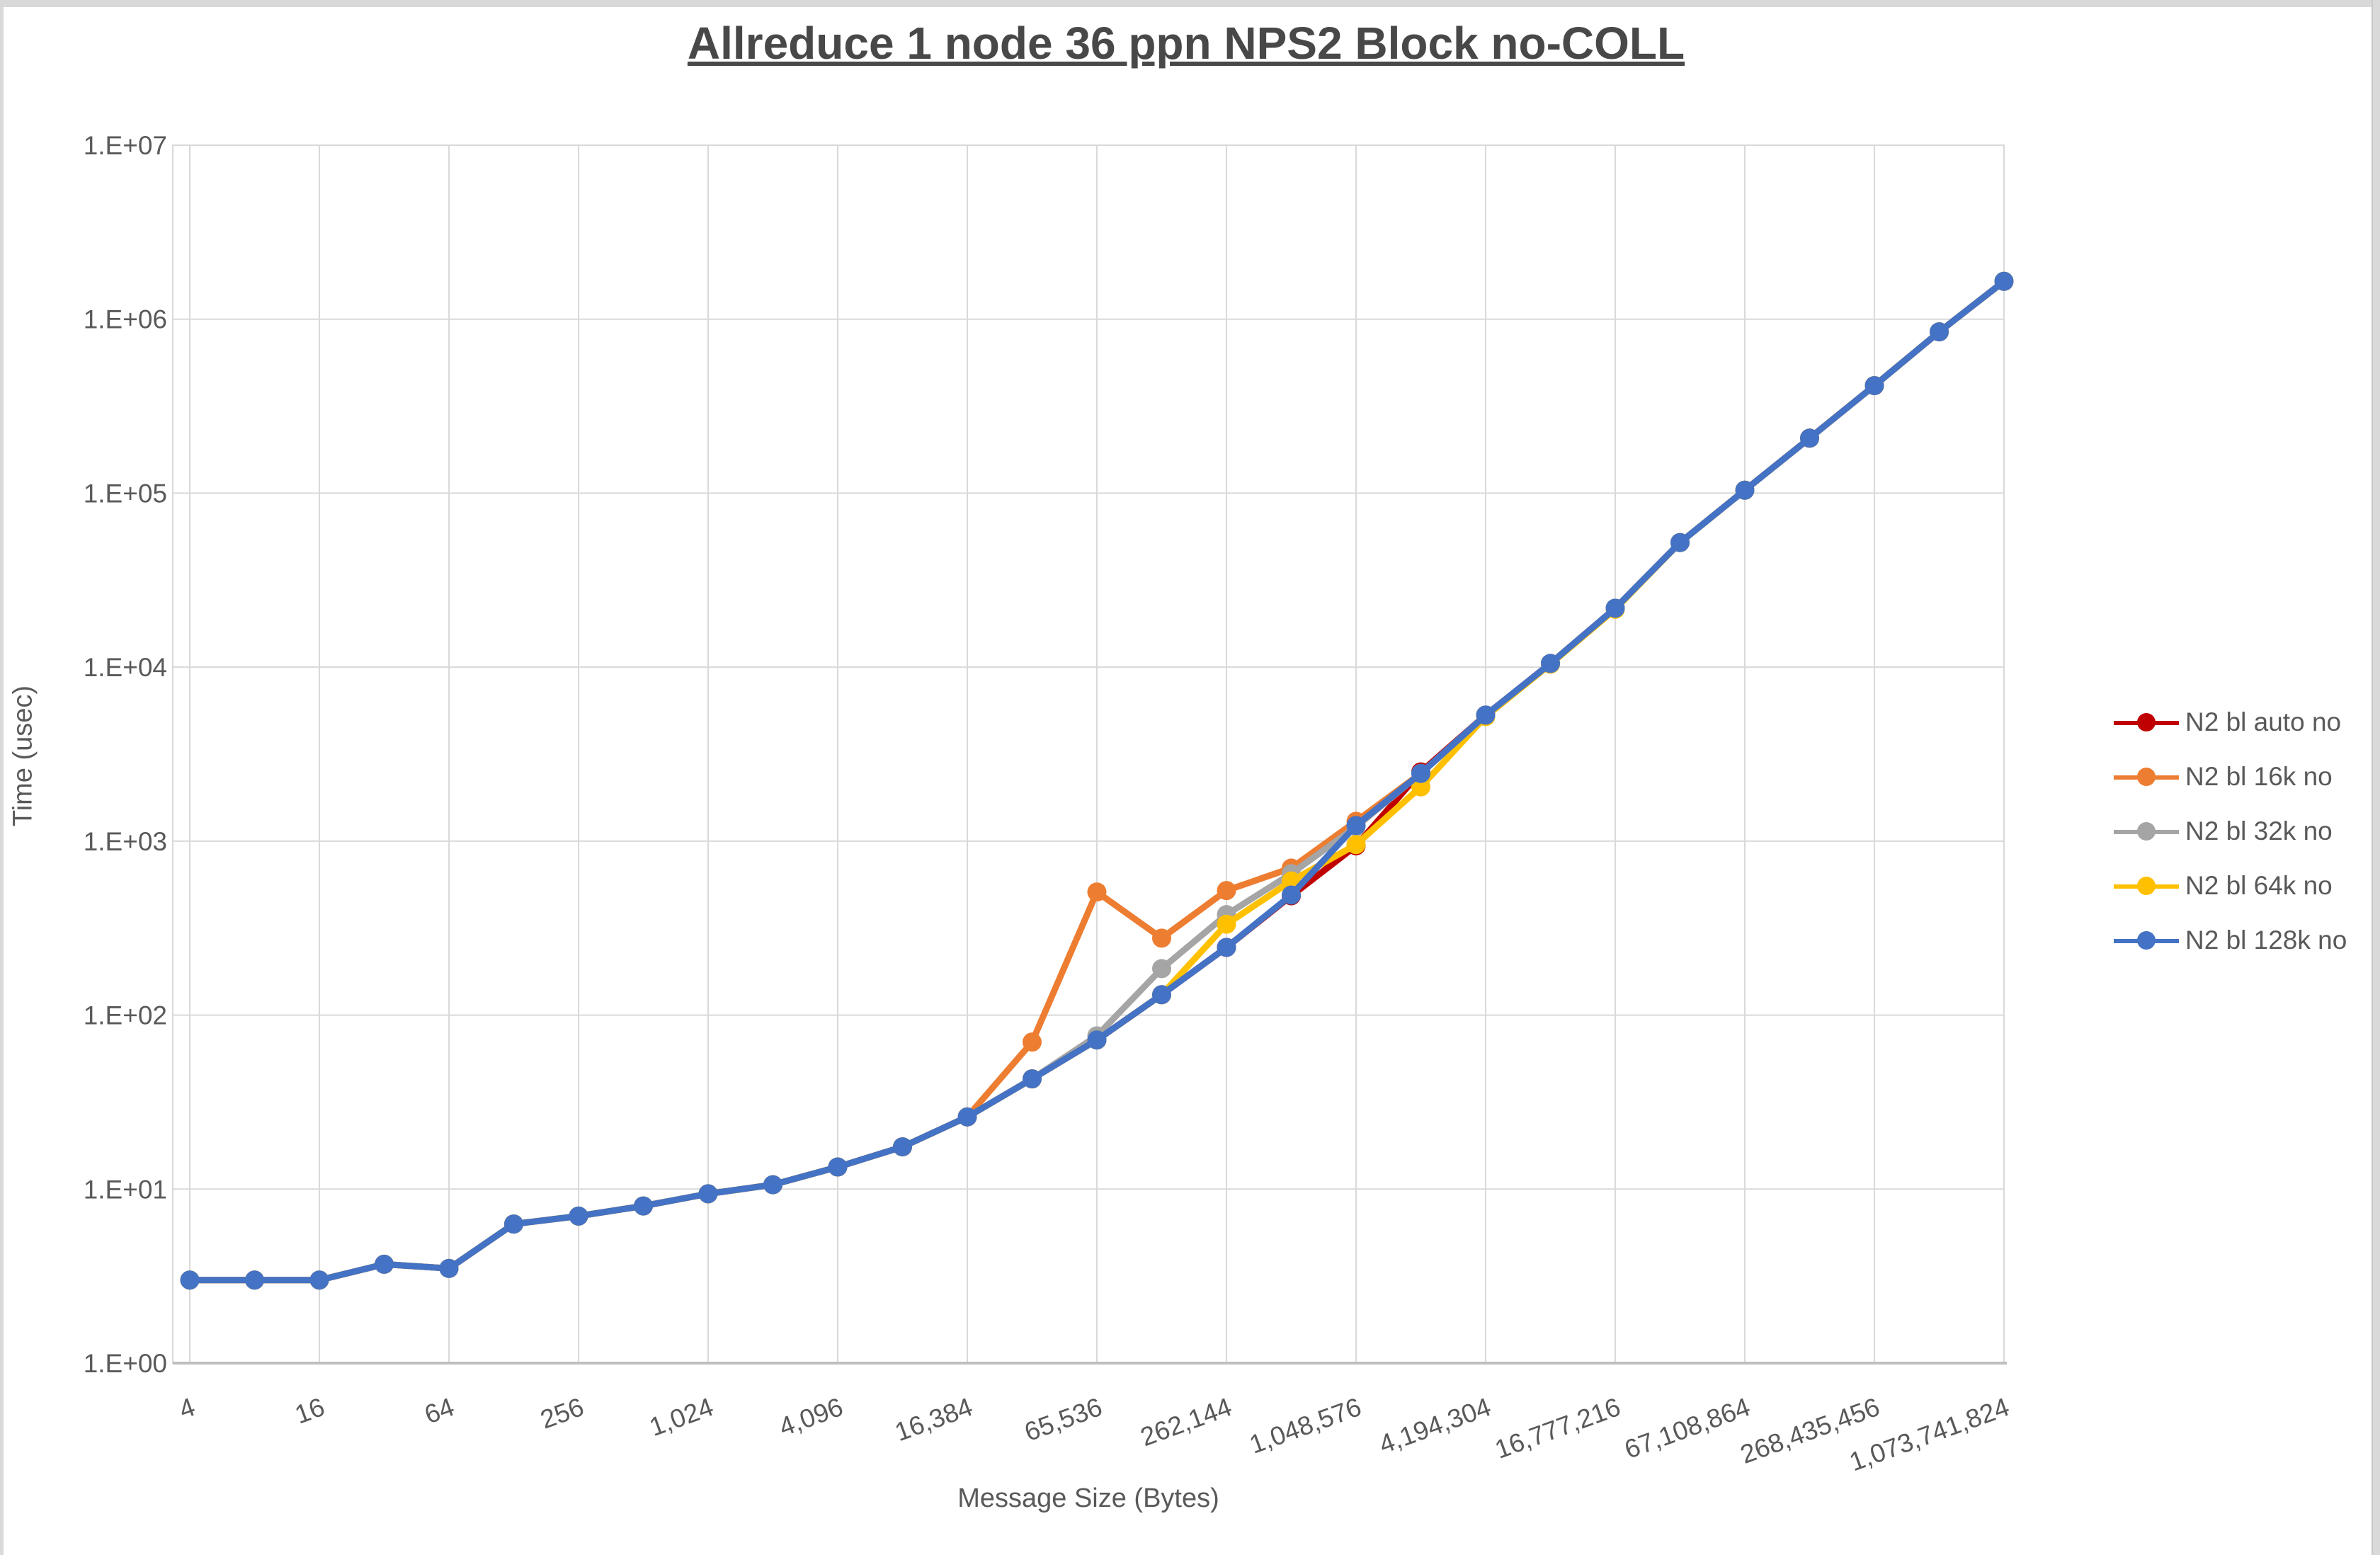  What do you see at coordinates (1435, 1425) in the screenshot?
I see `svg-text: 4,194,304` at bounding box center [1435, 1425].